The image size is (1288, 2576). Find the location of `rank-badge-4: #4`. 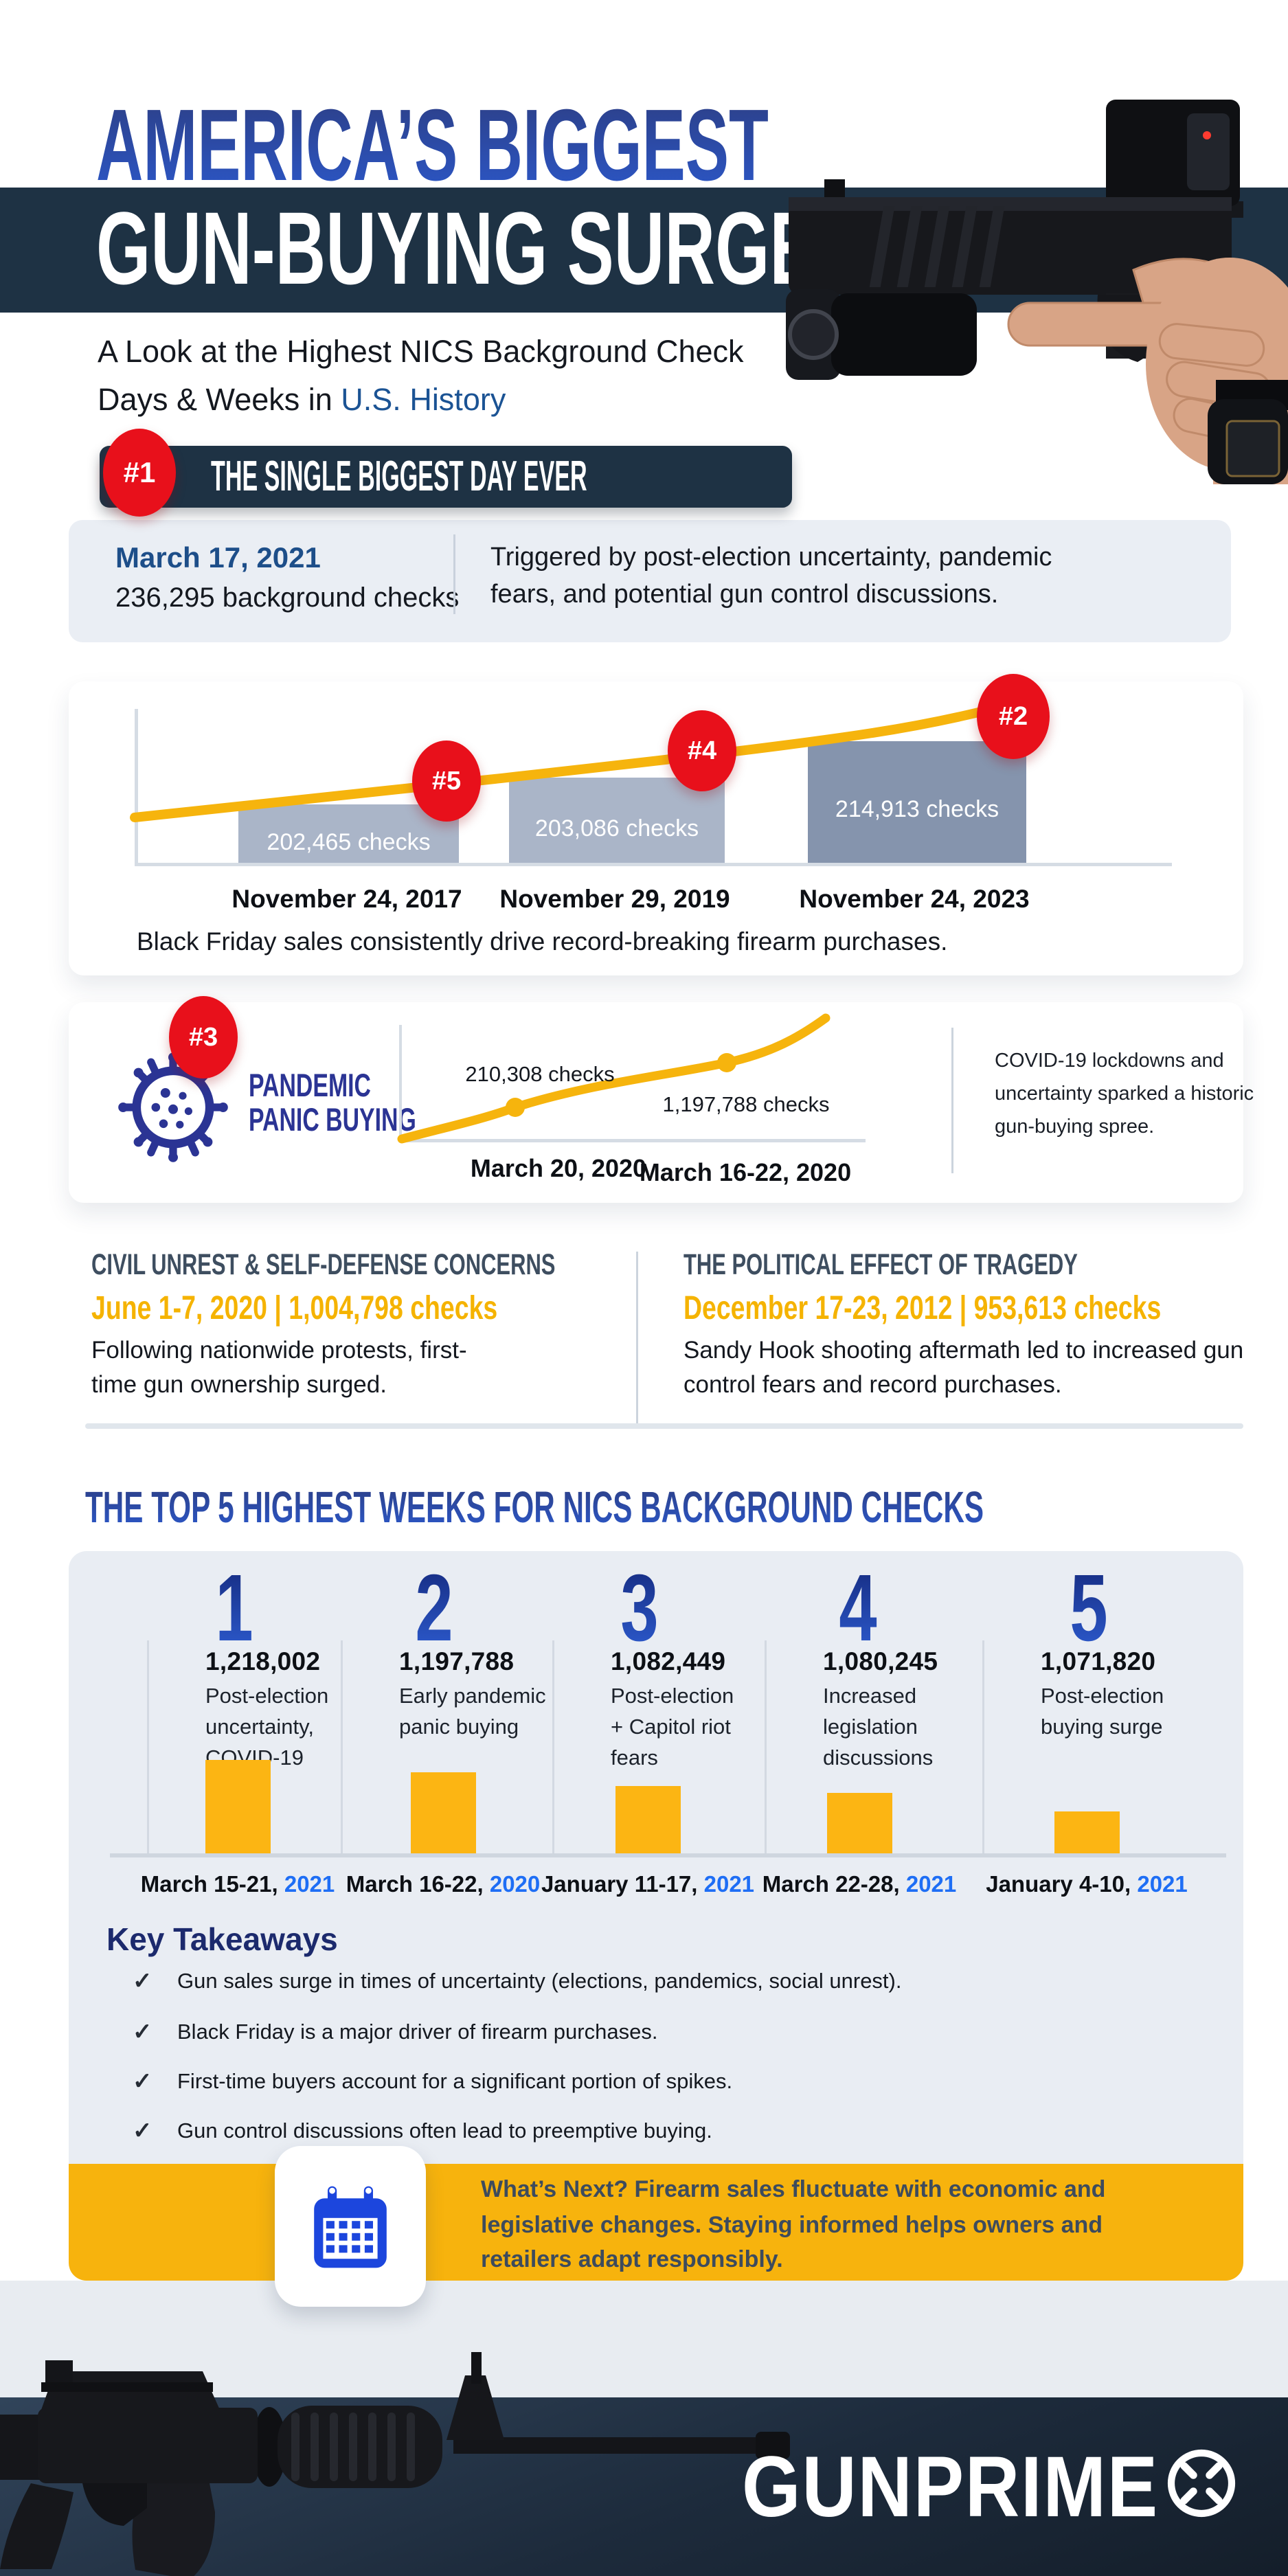

rank-badge-4: #4 is located at coordinates (702, 750).